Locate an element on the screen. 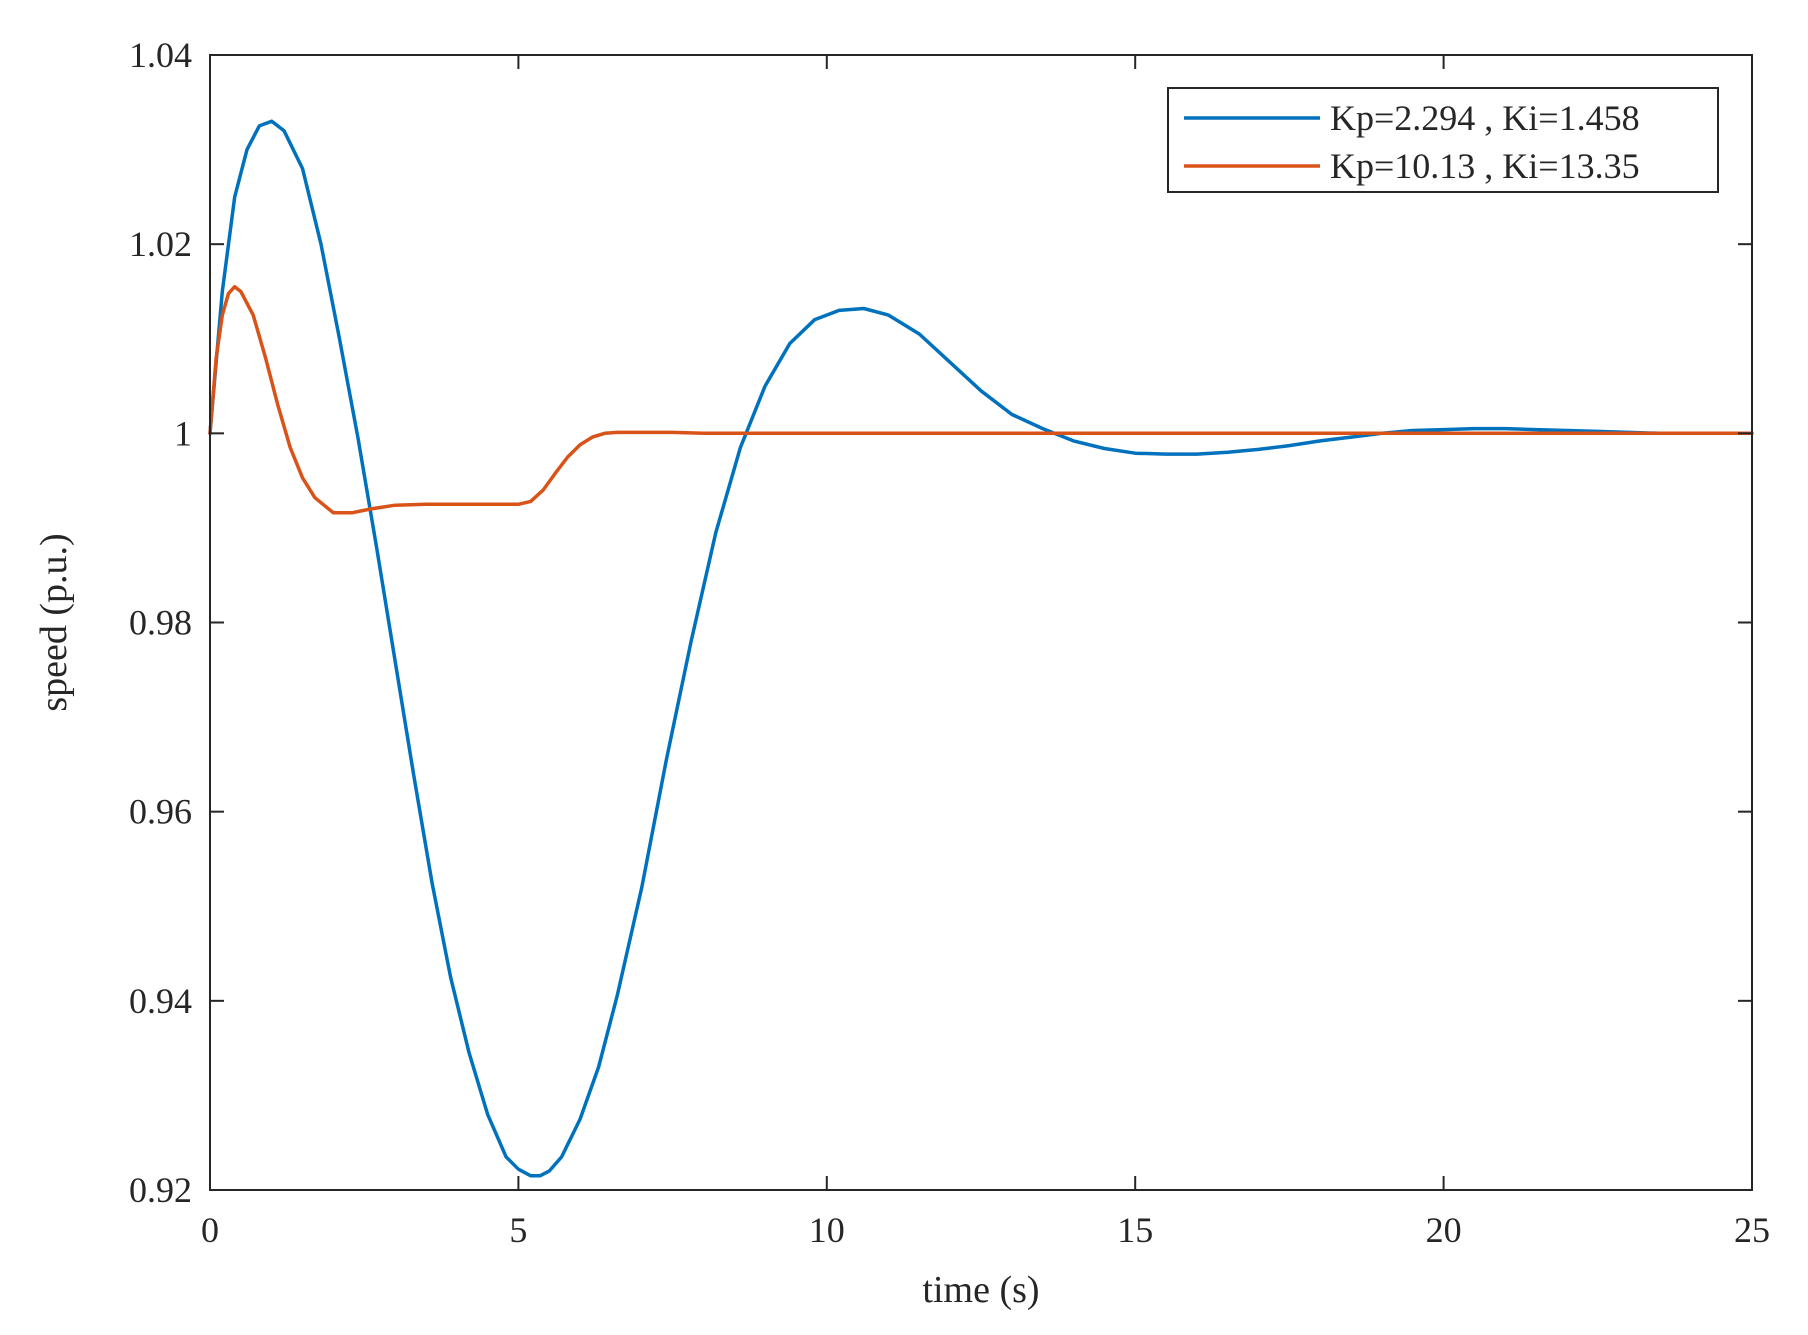  y-tick-label: 1.02 is located at coordinates (160, 244).